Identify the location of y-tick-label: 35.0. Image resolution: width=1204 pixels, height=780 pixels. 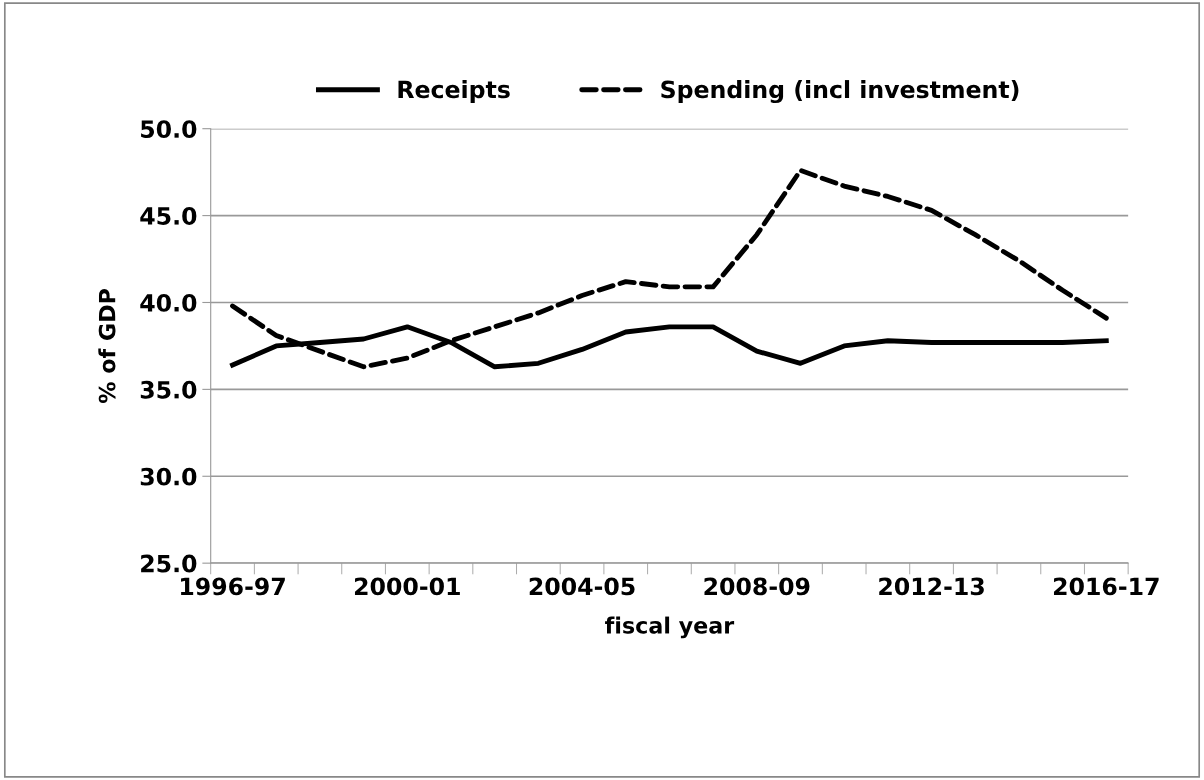
(168, 389).